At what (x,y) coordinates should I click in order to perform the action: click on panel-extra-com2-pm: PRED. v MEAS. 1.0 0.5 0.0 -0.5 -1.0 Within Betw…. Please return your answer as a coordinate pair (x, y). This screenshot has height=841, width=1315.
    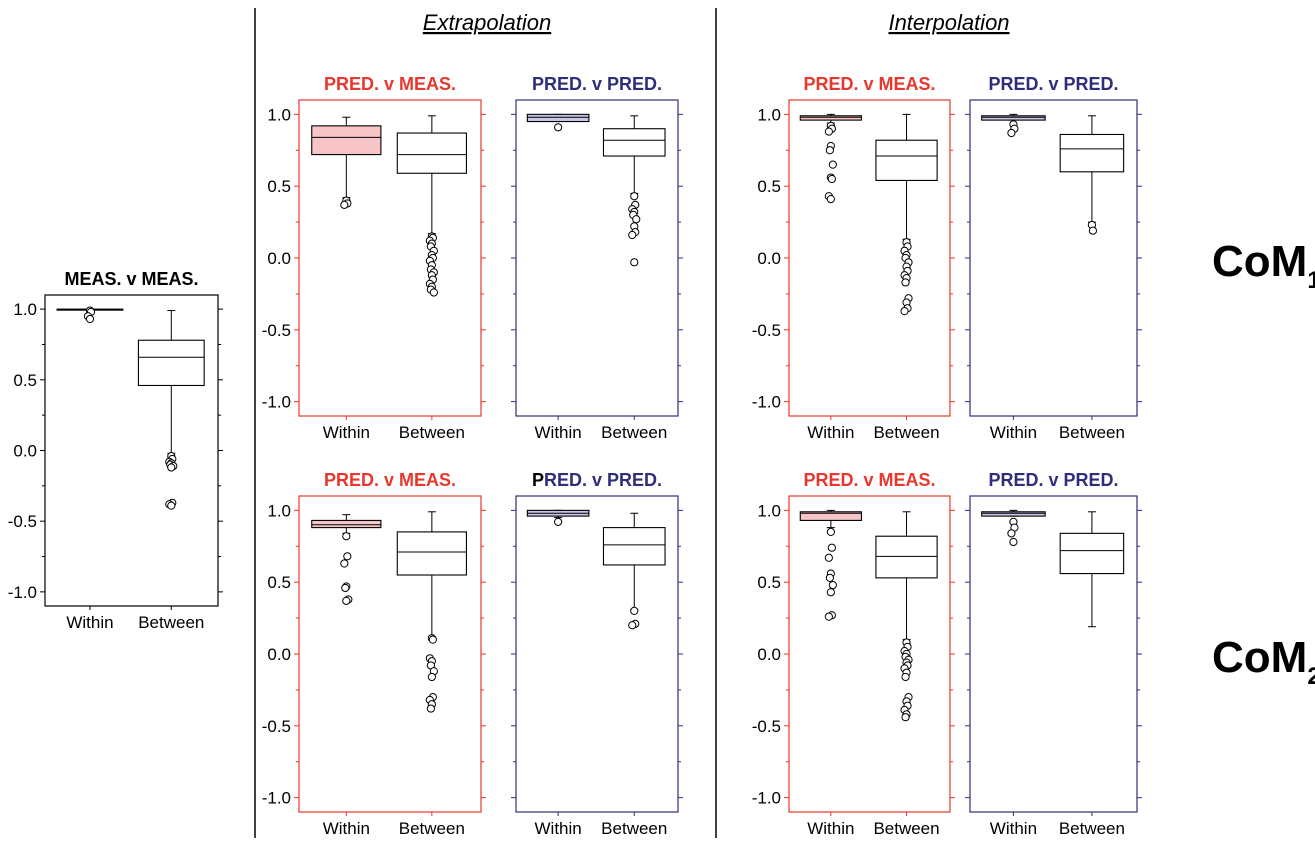
    Looking at the image, I should click on (374, 654).